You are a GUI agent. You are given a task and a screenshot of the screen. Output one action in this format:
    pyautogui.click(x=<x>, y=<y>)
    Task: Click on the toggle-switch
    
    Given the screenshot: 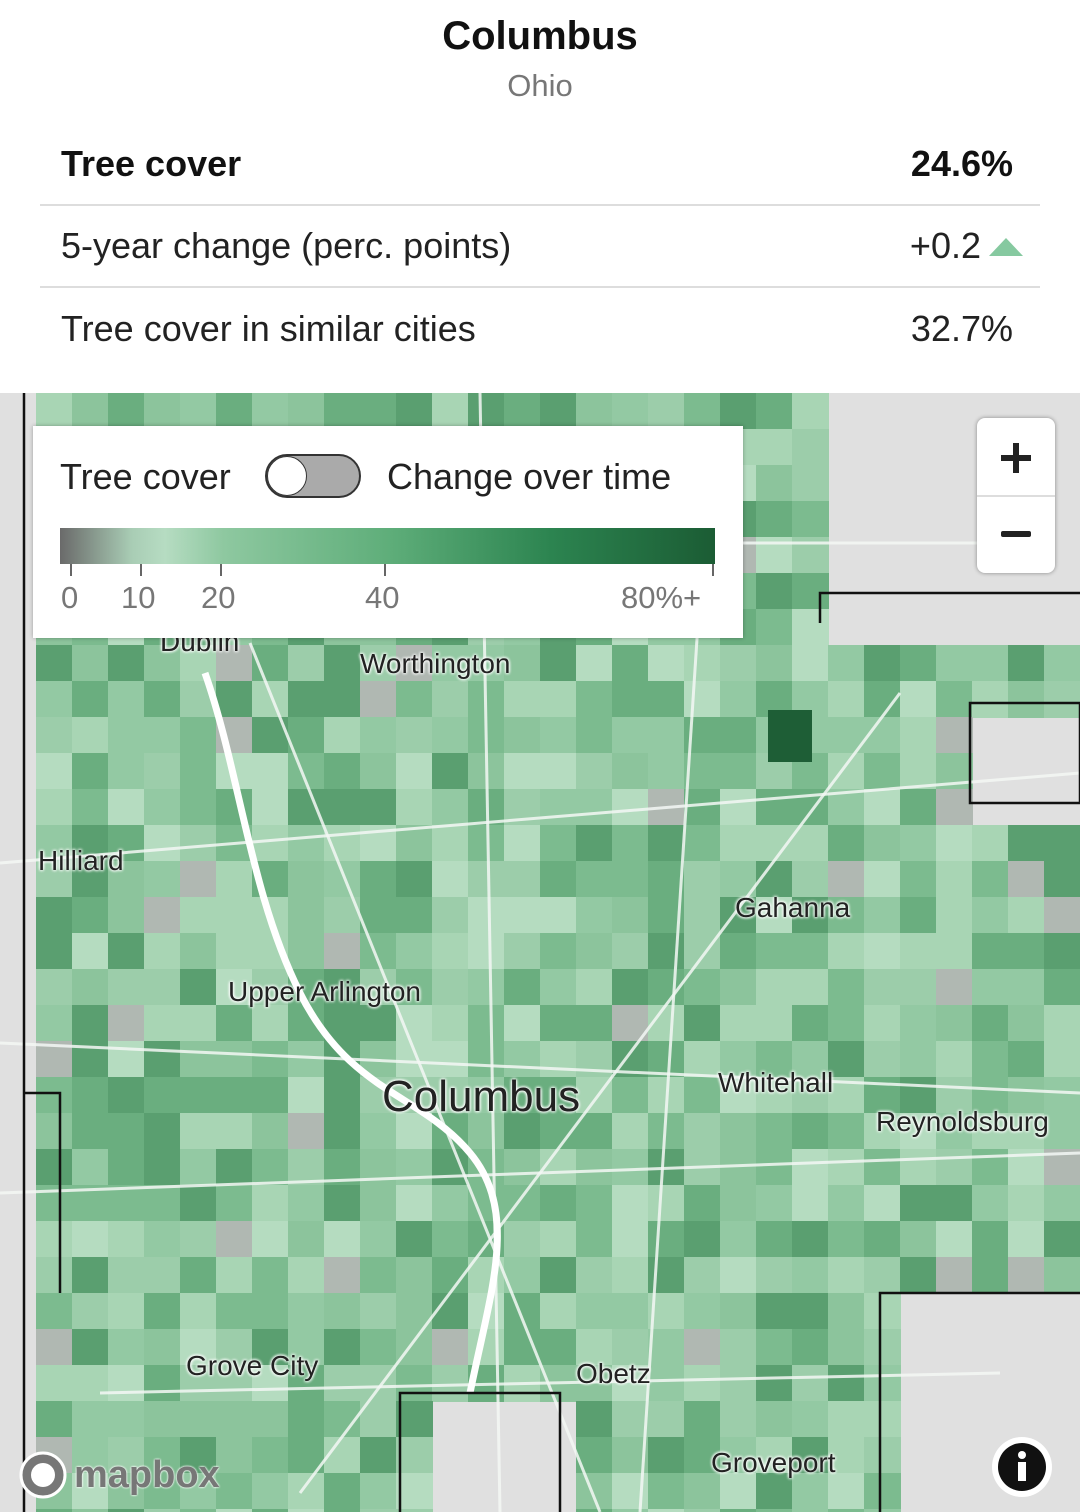 What is the action you would take?
    pyautogui.click(x=313, y=476)
    